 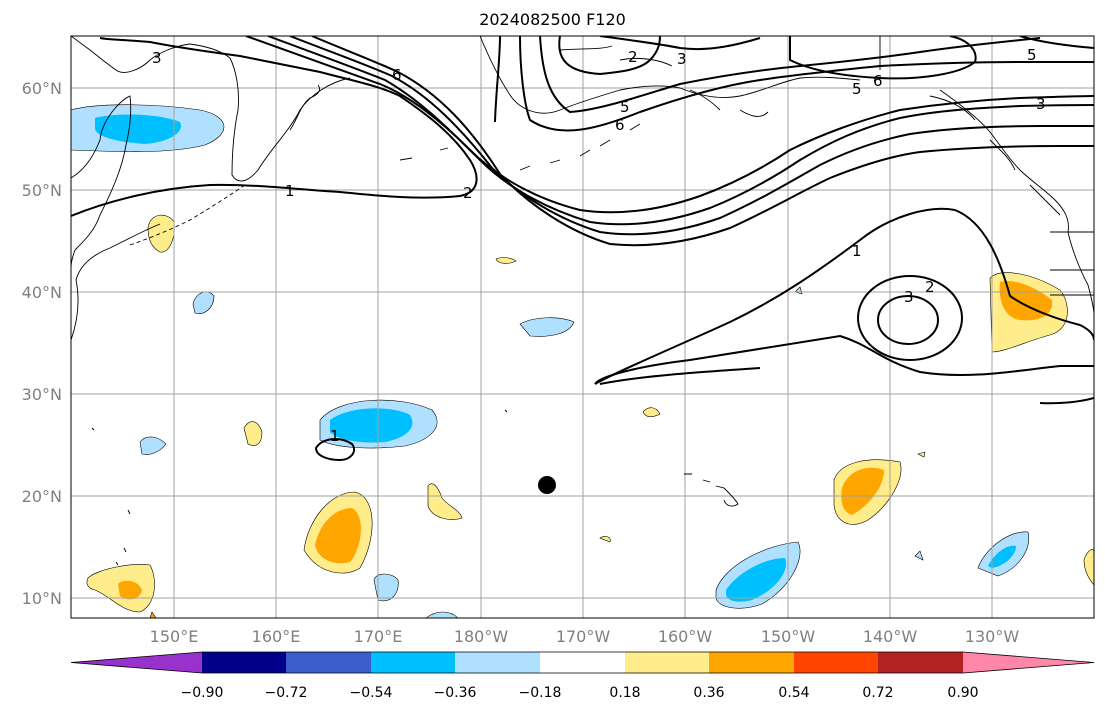 What do you see at coordinates (371, 693) in the screenshot?
I see `colorbar-label: −0.54` at bounding box center [371, 693].